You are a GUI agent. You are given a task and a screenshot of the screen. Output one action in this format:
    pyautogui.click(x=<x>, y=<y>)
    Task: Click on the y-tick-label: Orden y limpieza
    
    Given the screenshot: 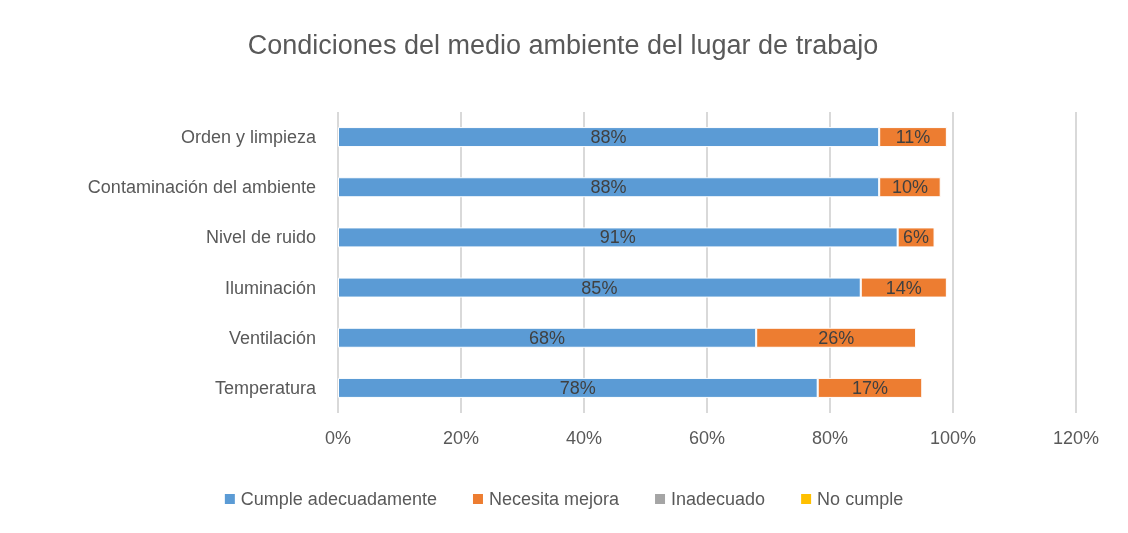 What is the action you would take?
    pyautogui.click(x=248, y=137)
    